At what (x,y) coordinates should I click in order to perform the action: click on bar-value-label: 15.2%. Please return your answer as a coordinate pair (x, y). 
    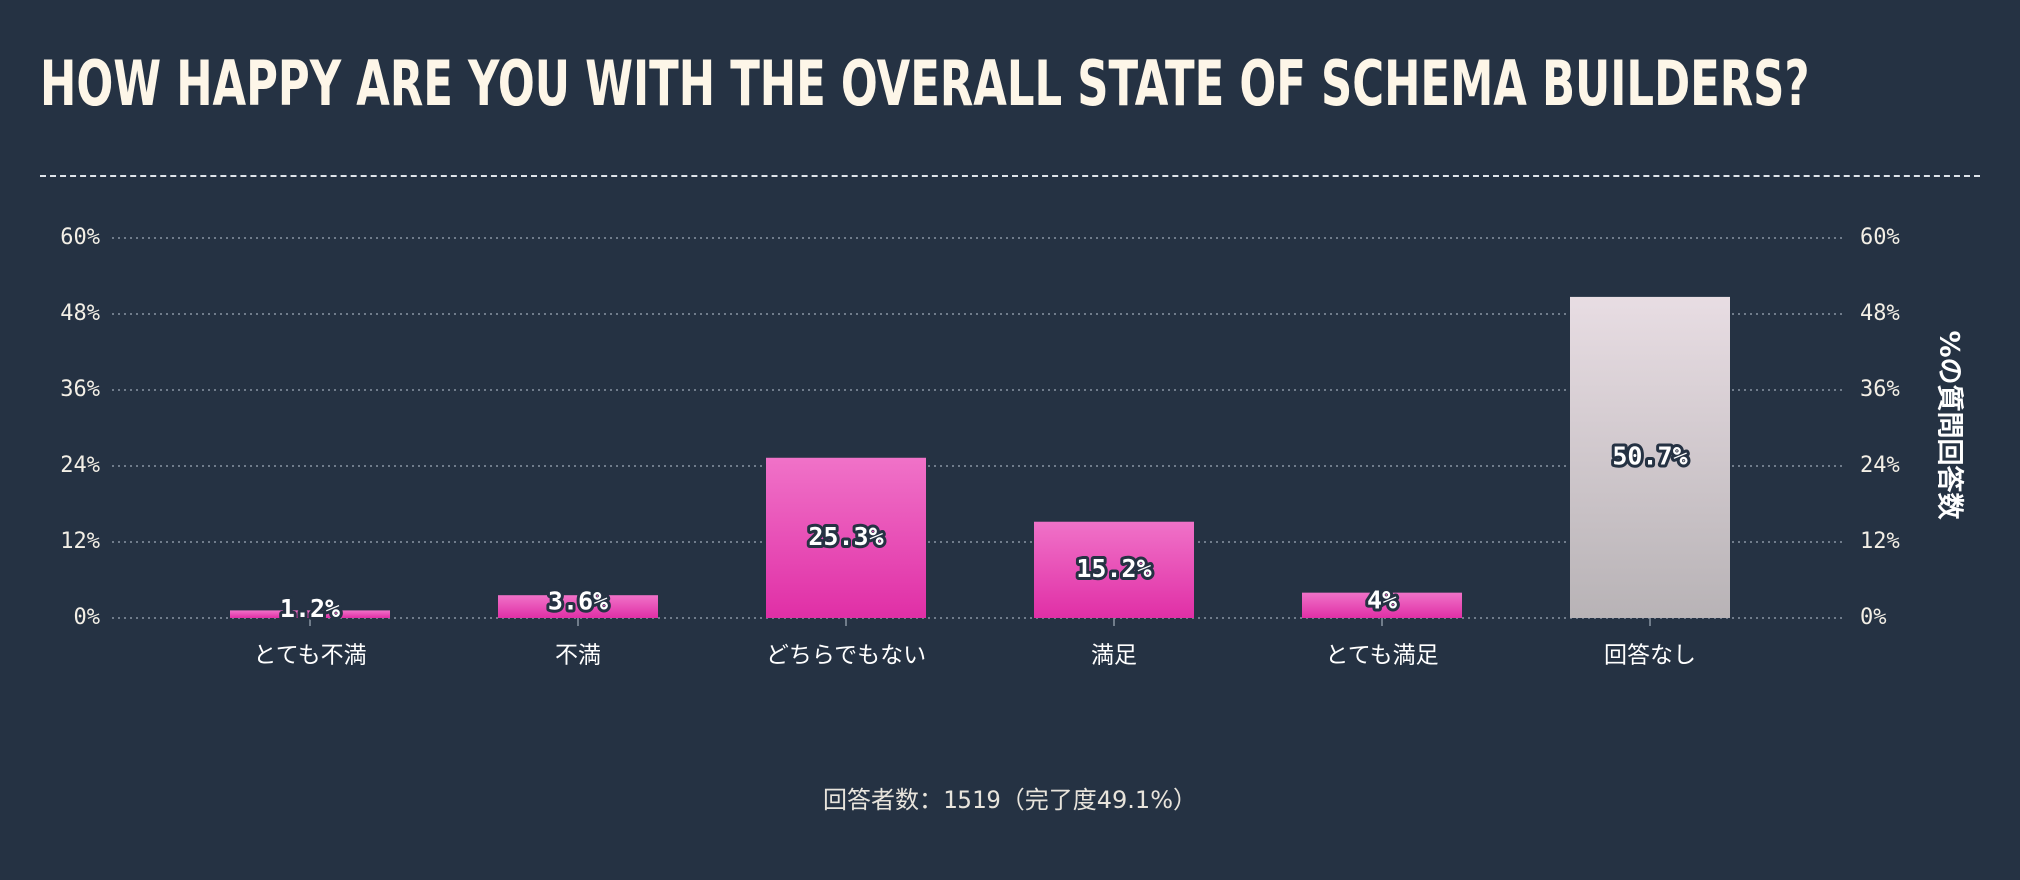
    Looking at the image, I should click on (1113, 568).